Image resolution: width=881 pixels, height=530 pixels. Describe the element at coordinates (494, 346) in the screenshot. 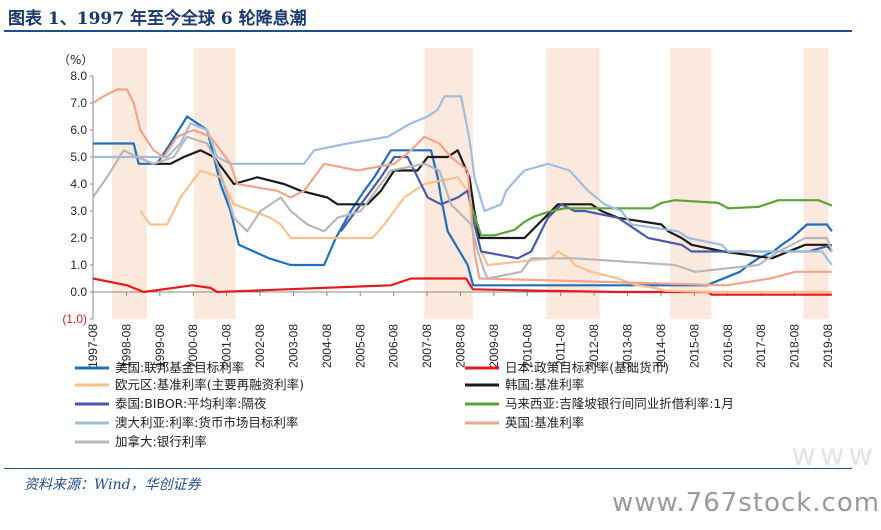

I see `x-tick-label: 2009-08` at that location.